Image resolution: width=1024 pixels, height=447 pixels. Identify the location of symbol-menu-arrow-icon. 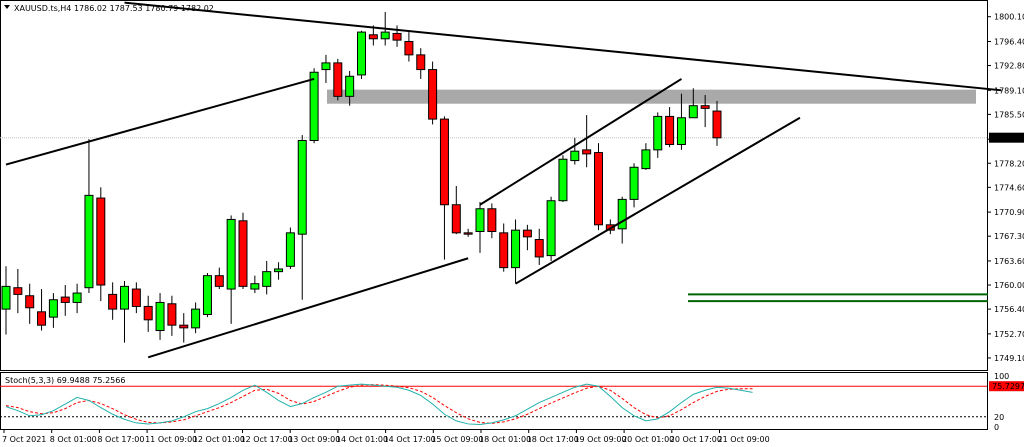
(7, 7).